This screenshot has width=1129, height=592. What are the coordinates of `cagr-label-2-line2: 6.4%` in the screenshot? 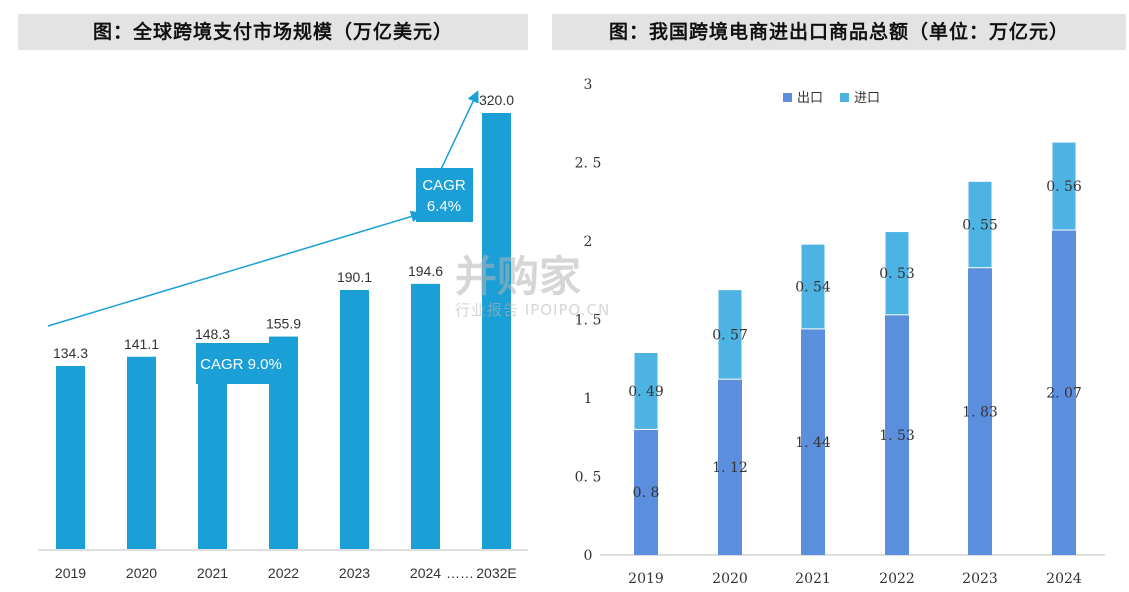 It's located at (444, 206).